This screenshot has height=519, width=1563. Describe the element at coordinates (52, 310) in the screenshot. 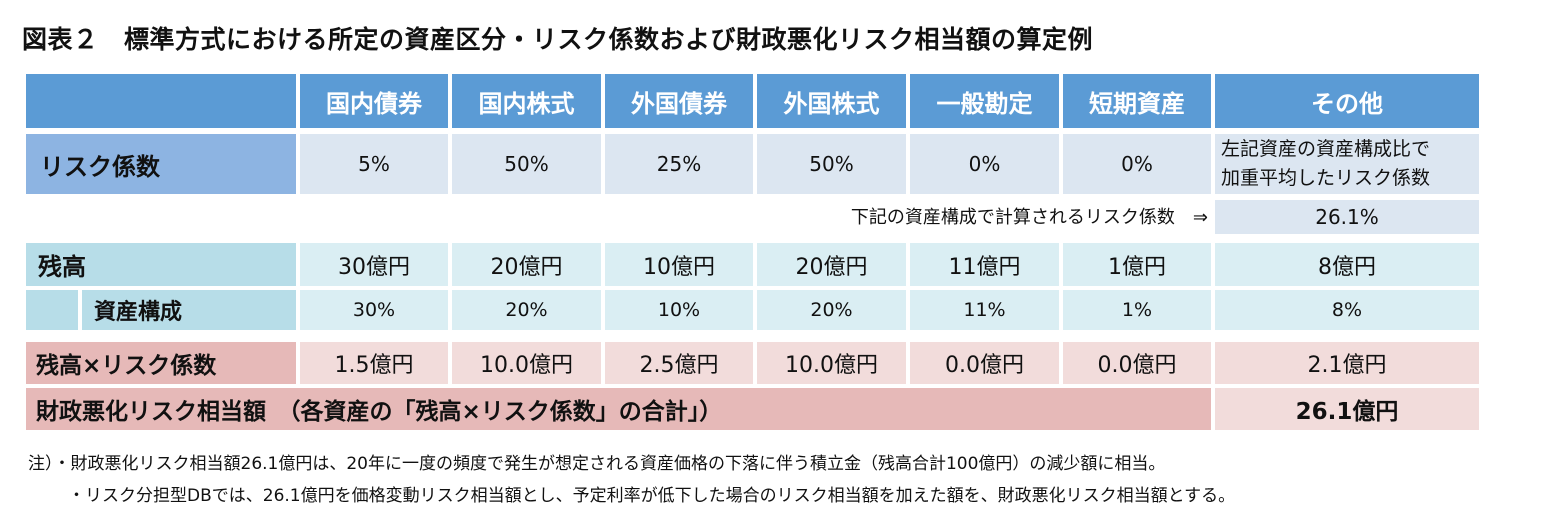

I see `composition-indent` at that location.